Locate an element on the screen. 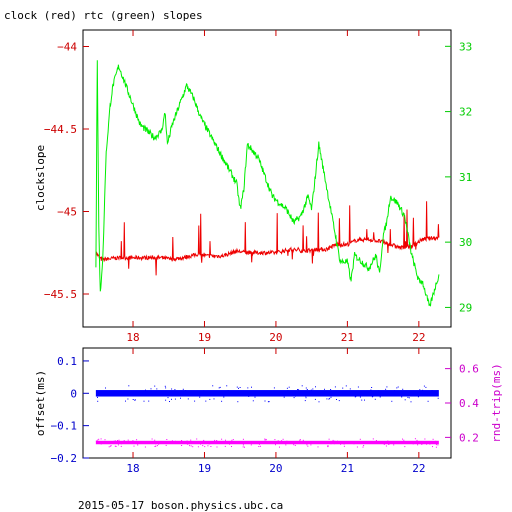  offset-band is located at coordinates (267, 393).